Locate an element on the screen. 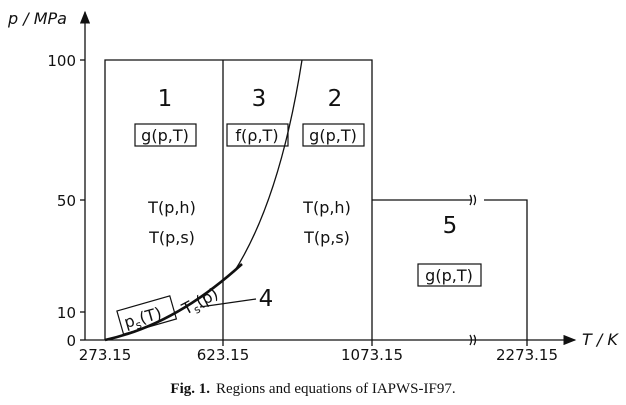  region-number: 1 is located at coordinates (165, 99).